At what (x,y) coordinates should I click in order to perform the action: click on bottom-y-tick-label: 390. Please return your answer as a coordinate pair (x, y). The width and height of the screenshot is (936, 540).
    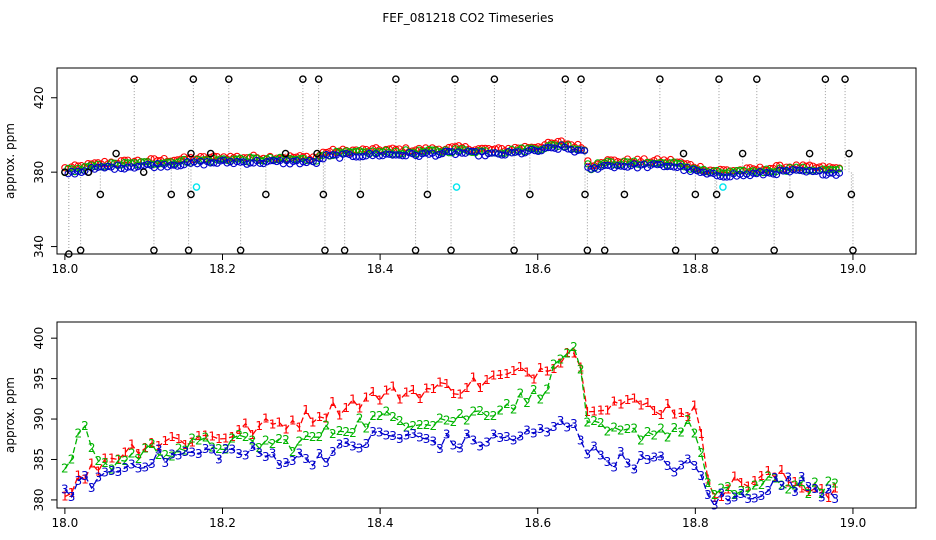
    Looking at the image, I should click on (39, 419).